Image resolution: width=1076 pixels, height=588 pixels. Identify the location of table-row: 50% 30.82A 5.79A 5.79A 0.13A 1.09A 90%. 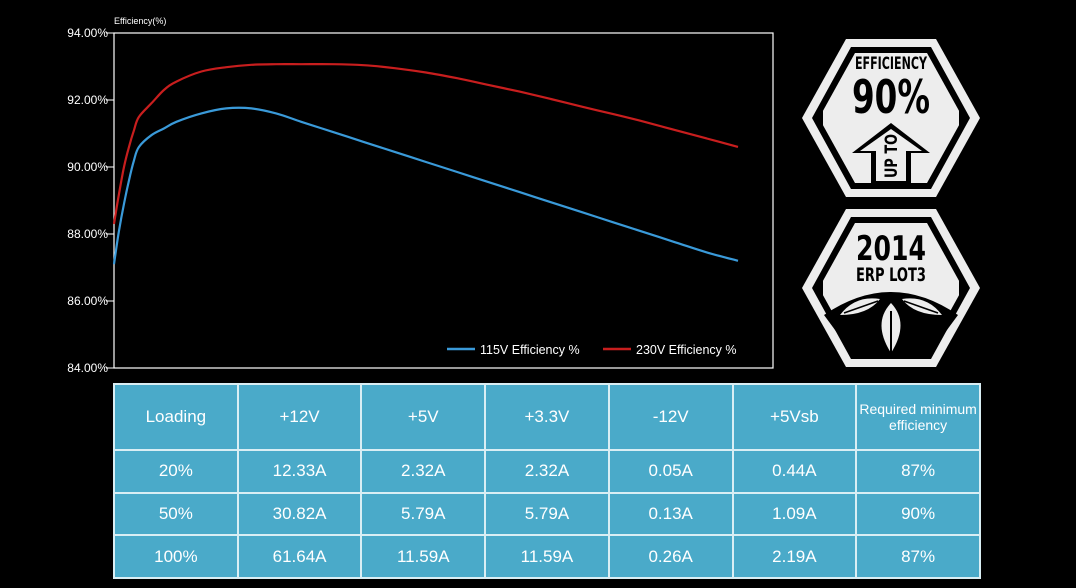
(547, 514).